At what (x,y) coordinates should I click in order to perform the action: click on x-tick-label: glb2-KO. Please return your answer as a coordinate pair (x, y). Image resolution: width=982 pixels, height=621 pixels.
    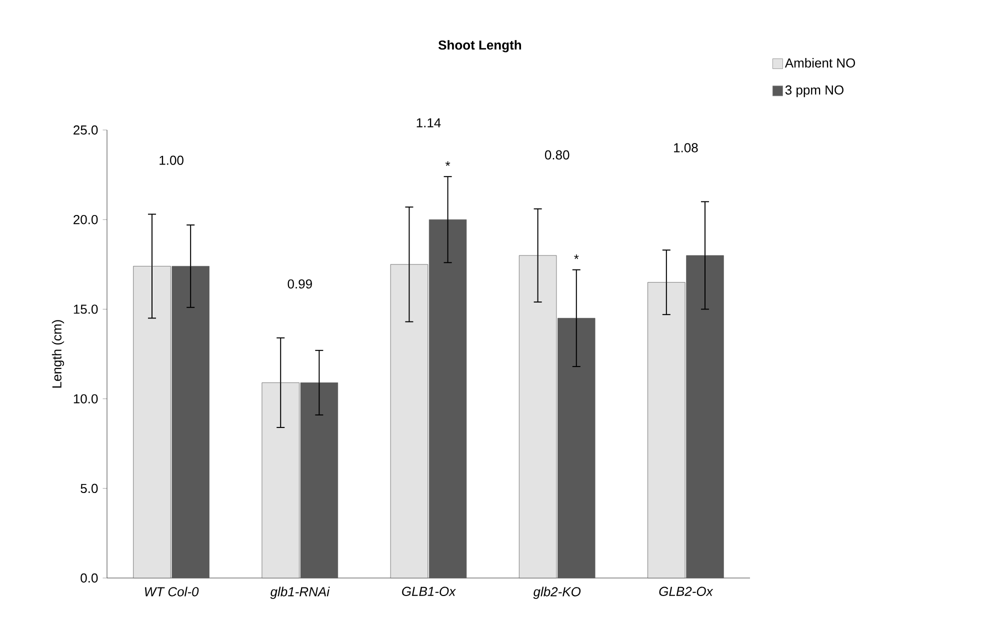
    Looking at the image, I should click on (557, 592).